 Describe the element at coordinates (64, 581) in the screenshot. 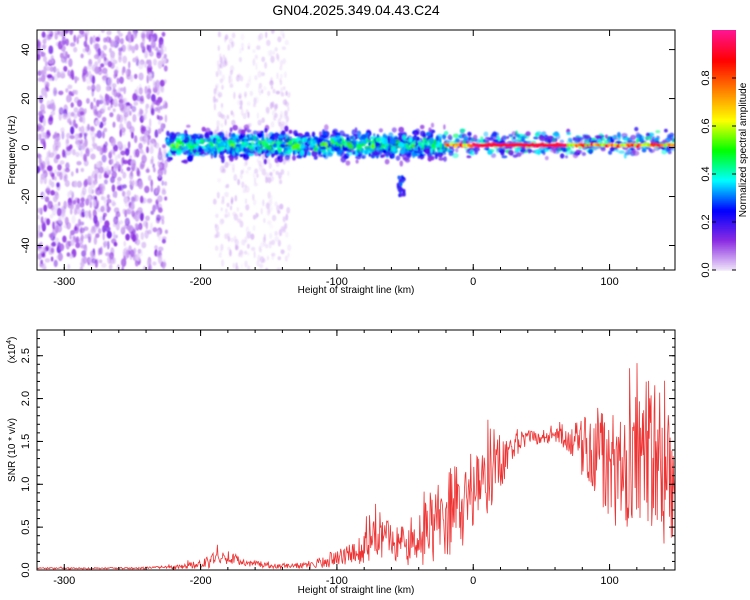

I see `snr-x-tick-label: -300` at that location.